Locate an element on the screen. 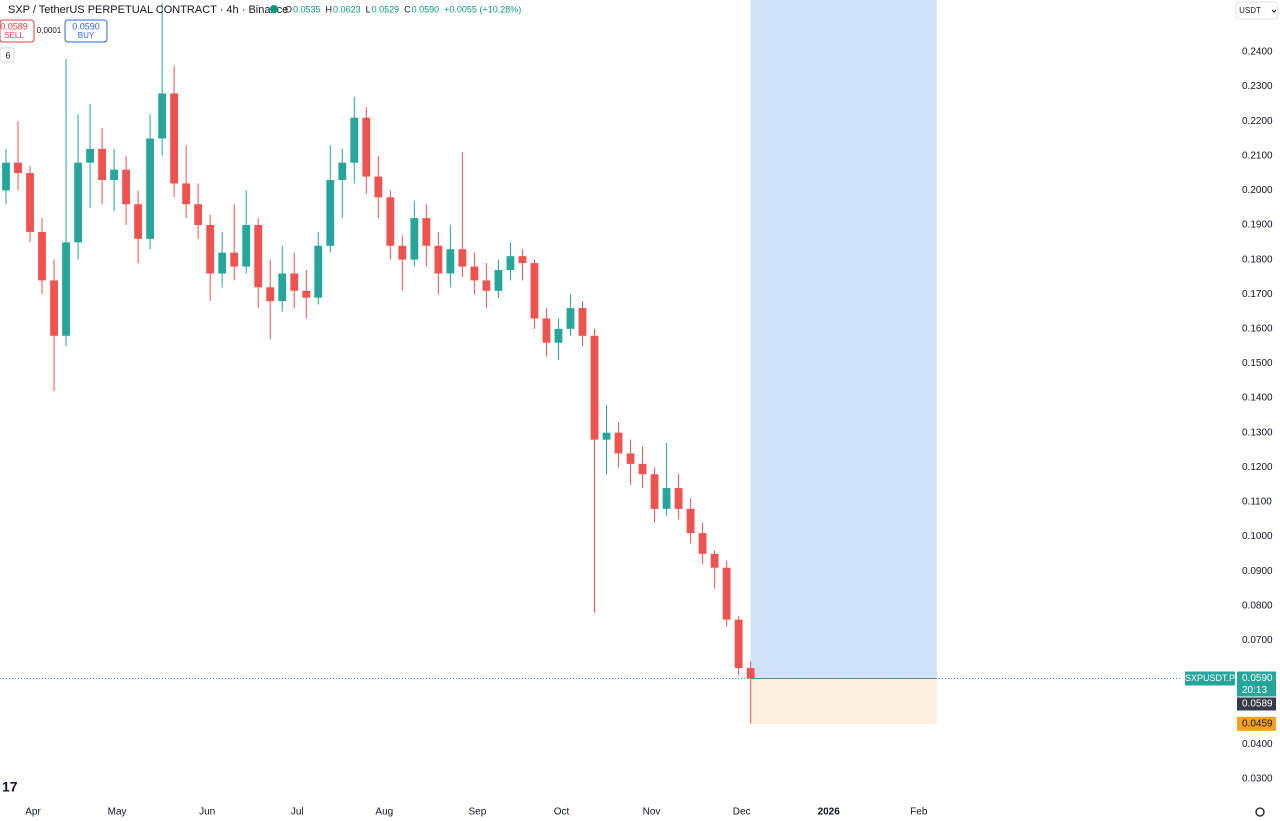  y-tick-label: 0.2000 is located at coordinates (1257, 190).